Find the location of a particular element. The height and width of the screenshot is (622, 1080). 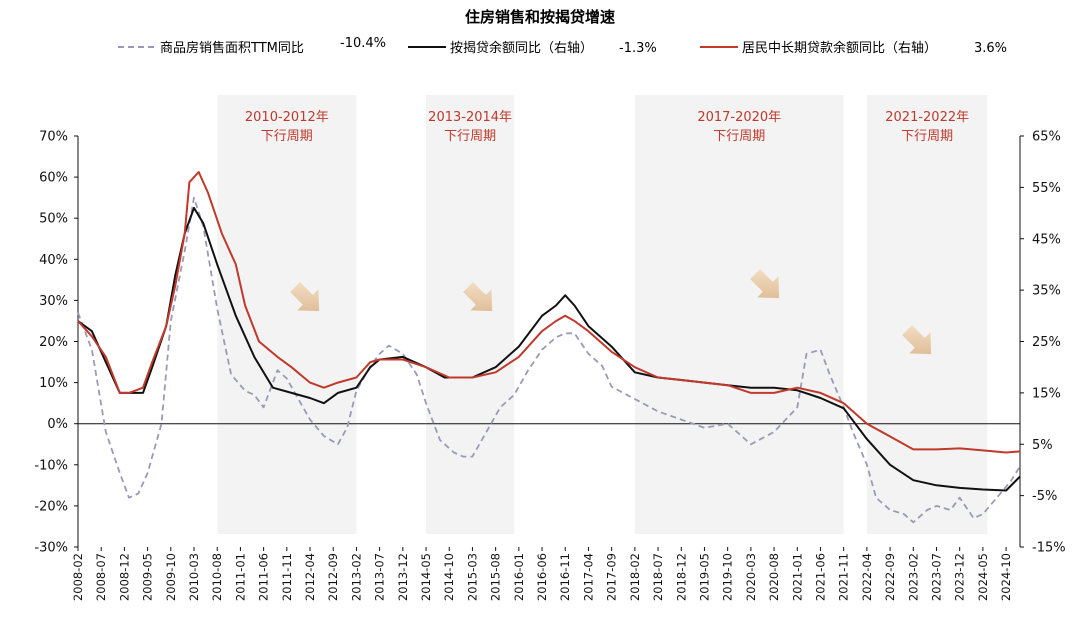

x-tick-label: 2020-08 is located at coordinates (774, 577).